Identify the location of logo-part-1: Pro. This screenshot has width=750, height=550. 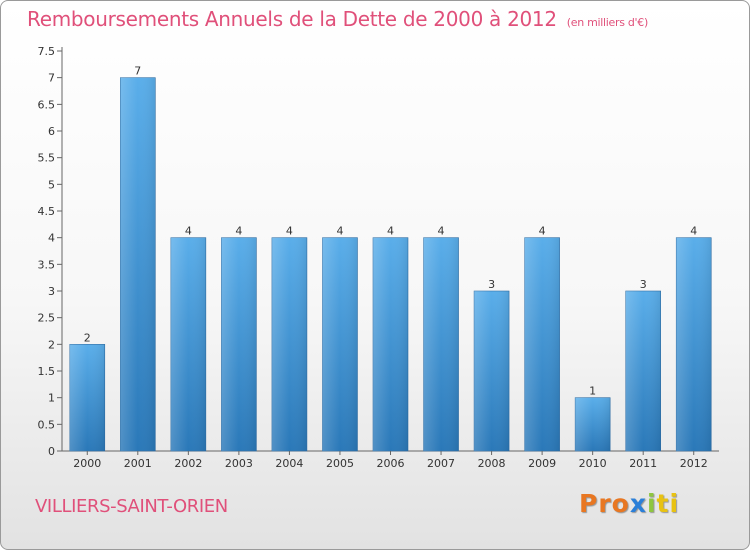
(604, 503).